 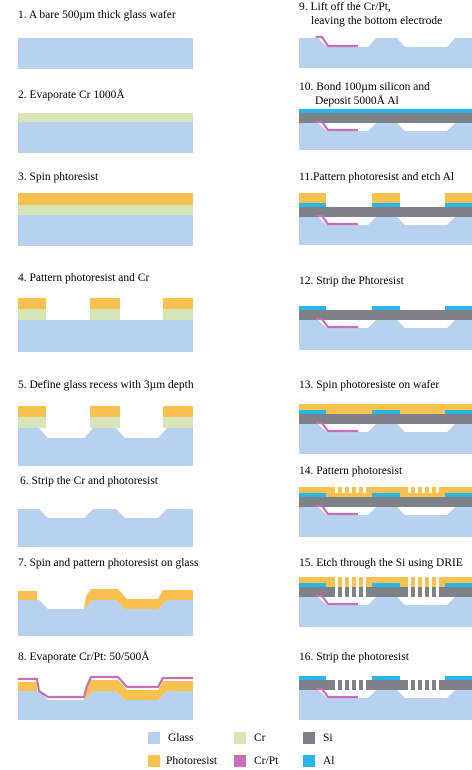 What do you see at coordinates (328, 738) in the screenshot?
I see `legend-label-si: Si` at bounding box center [328, 738].